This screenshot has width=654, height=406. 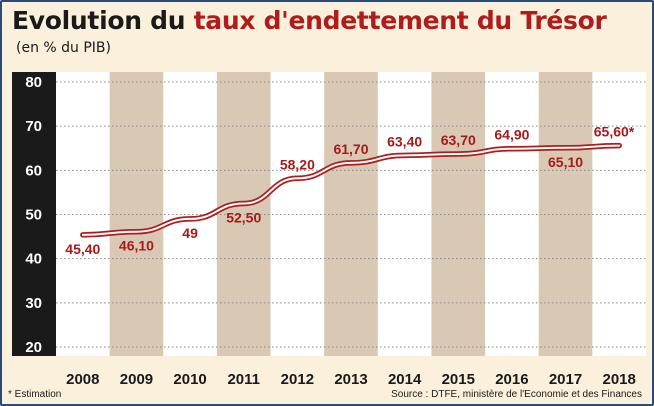 I want to click on y-tick-label: 40, so click(x=33, y=259).